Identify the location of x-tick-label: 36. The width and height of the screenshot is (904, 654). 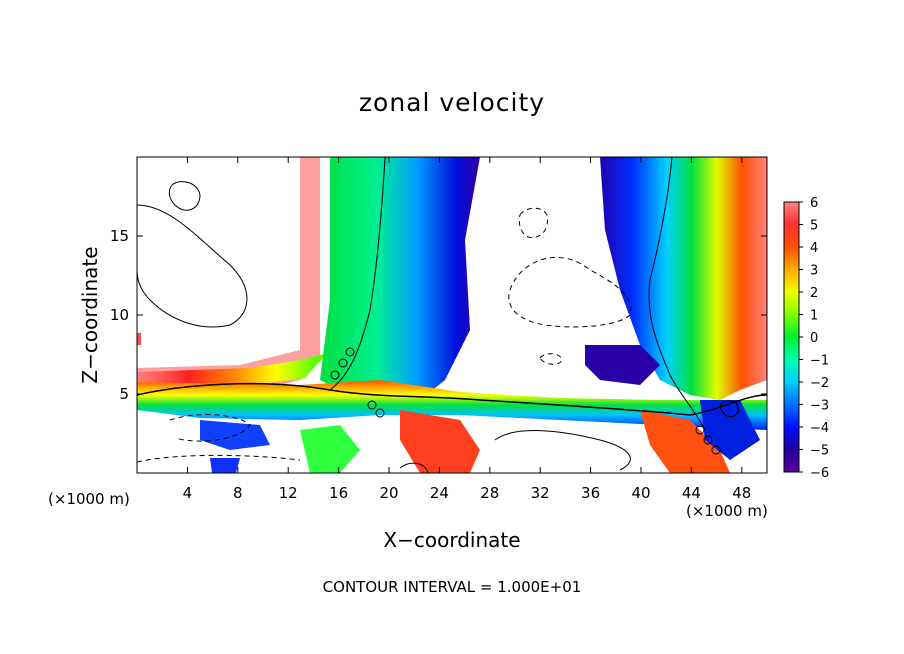
(590, 493).